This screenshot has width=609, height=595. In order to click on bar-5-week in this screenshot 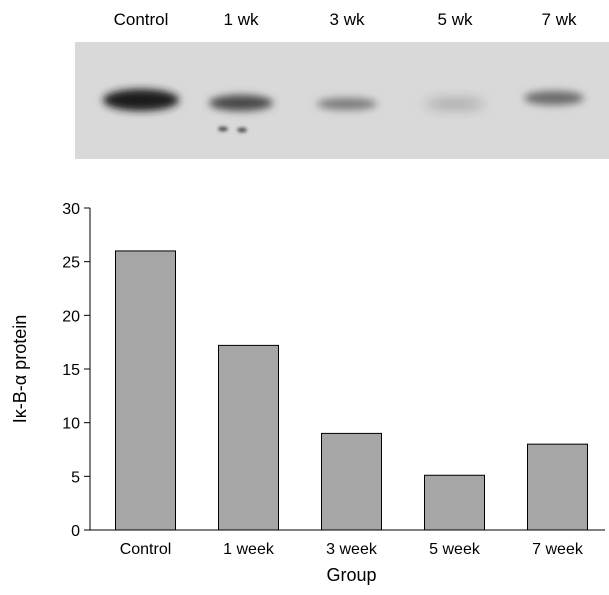, I will do `click(454, 502)`.